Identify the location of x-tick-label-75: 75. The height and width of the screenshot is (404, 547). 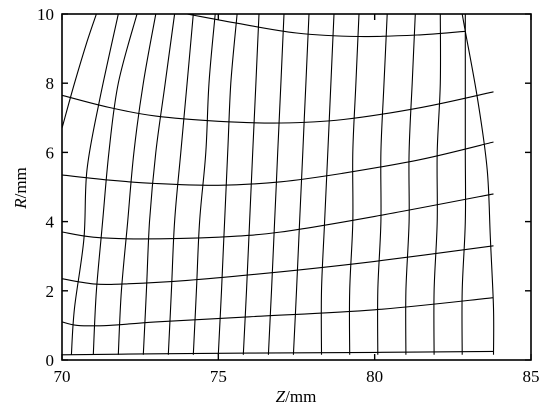
(218, 376).